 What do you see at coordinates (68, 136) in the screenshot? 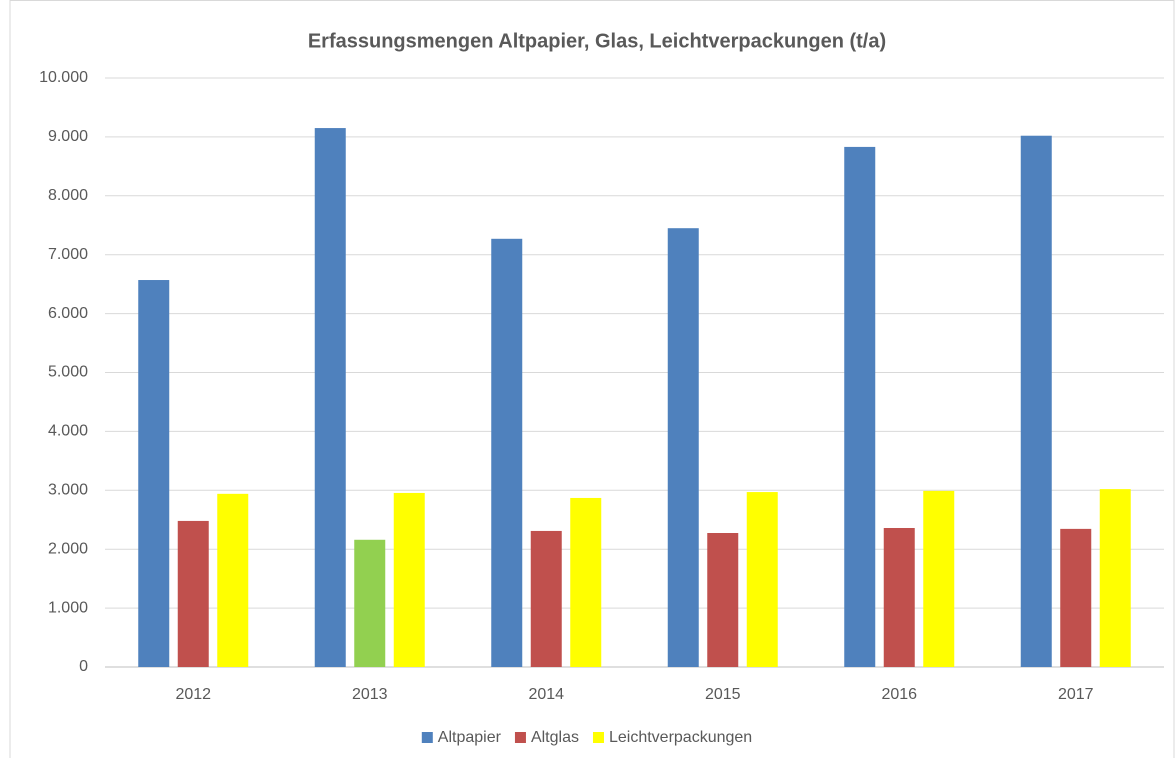
I see `y-tick-label: 9.000` at bounding box center [68, 136].